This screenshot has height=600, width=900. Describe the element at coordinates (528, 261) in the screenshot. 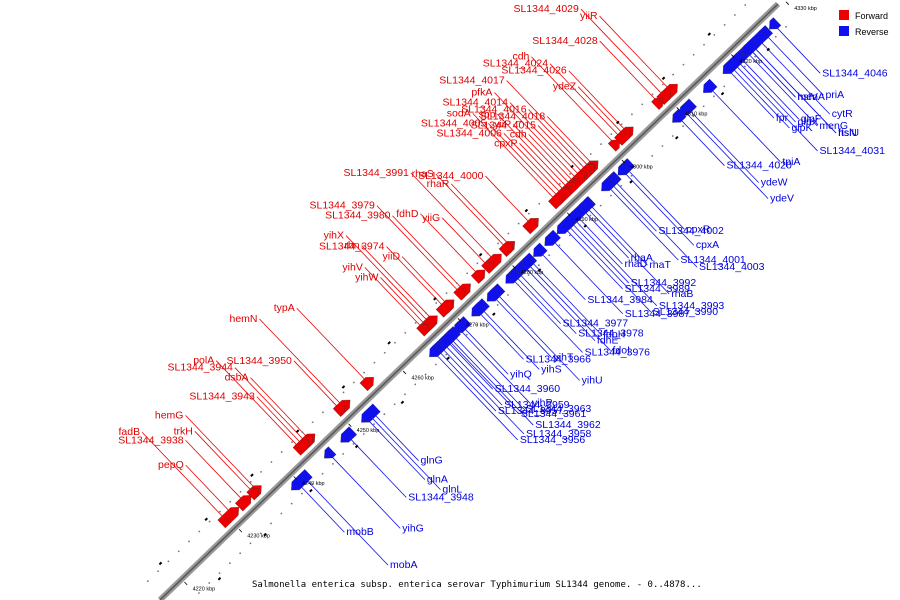

I see `gene-arrow-fdoI` at that location.